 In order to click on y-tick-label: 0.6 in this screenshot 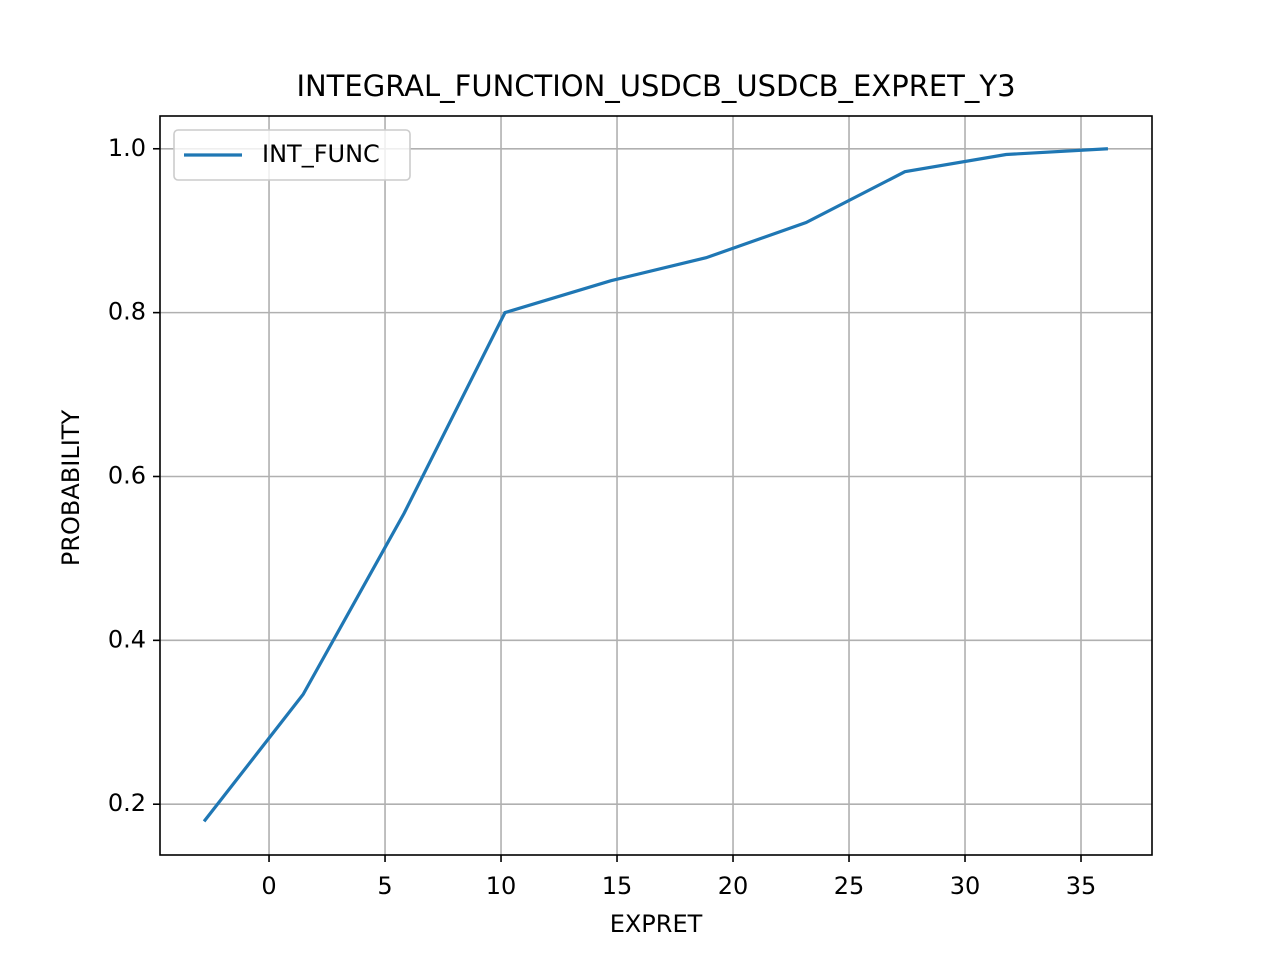, I will do `click(127, 475)`.